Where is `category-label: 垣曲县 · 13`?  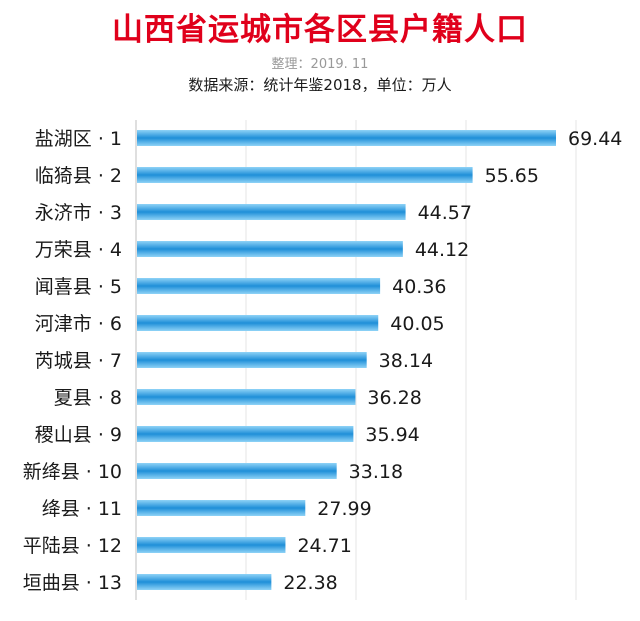
category-label: 垣曲县 · 13 is located at coordinates (72, 583).